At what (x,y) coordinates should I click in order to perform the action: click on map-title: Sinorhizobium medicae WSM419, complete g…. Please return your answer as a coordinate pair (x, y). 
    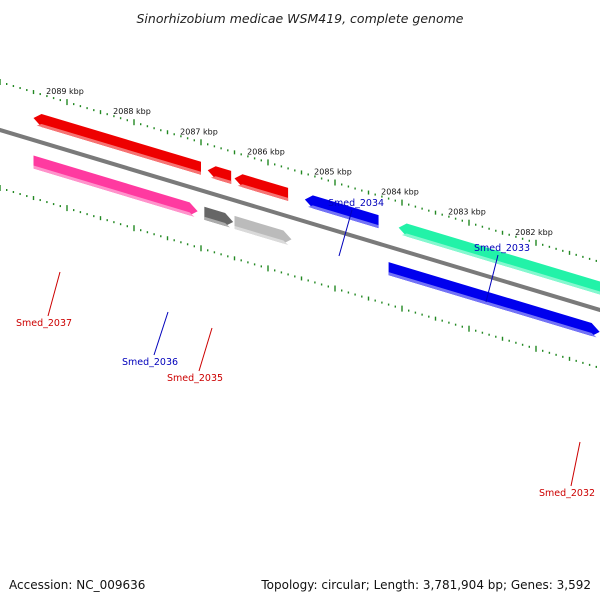
    Looking at the image, I should click on (300, 18).